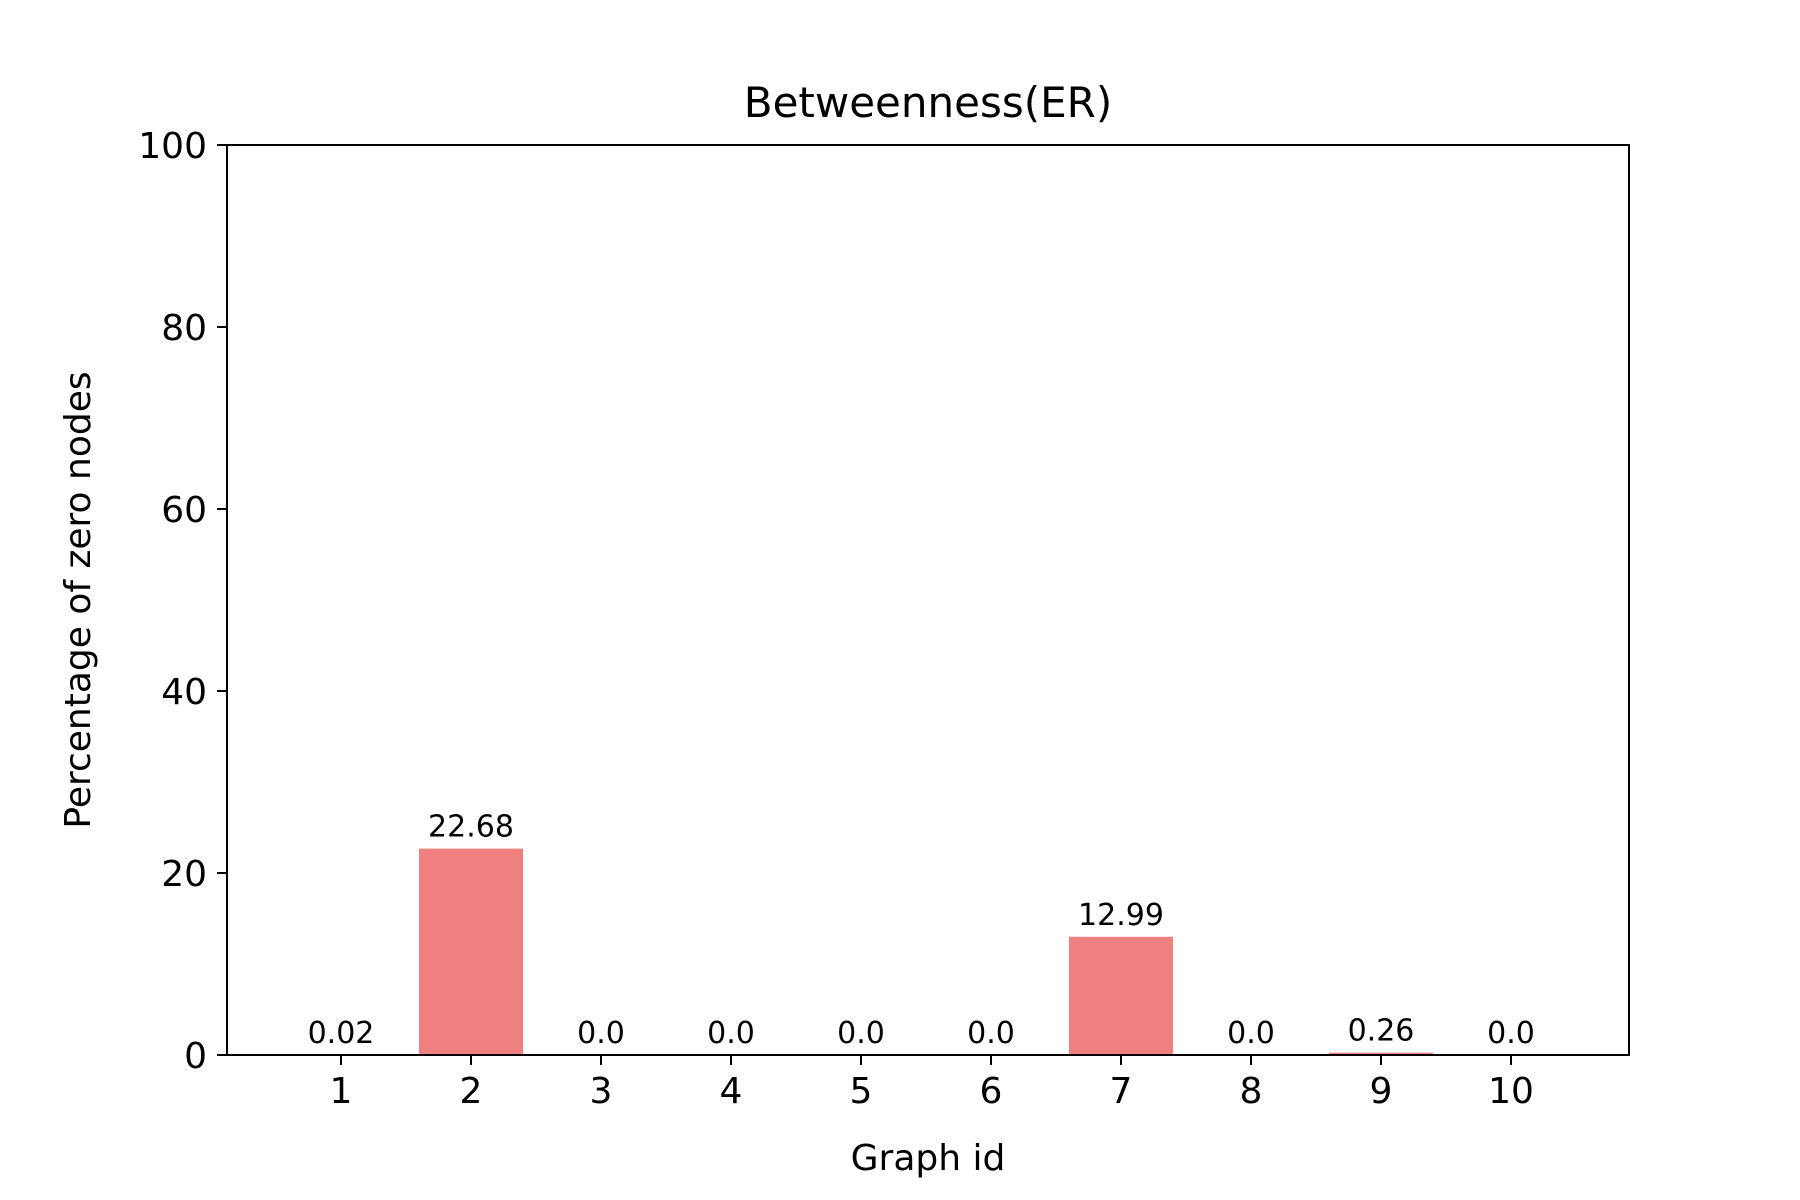 This screenshot has height=1200, width=1800. What do you see at coordinates (601, 1033) in the screenshot?
I see `data-label-3: 0.0` at bounding box center [601, 1033].